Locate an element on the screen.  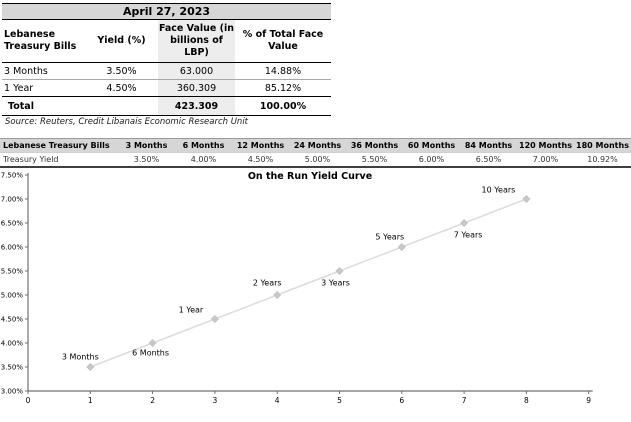
yield-value: 6.50% is located at coordinates (488, 159).